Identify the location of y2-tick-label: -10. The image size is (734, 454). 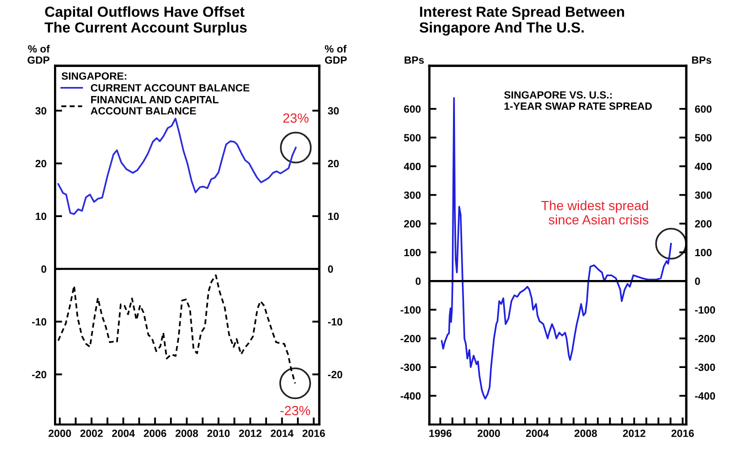
(335, 322).